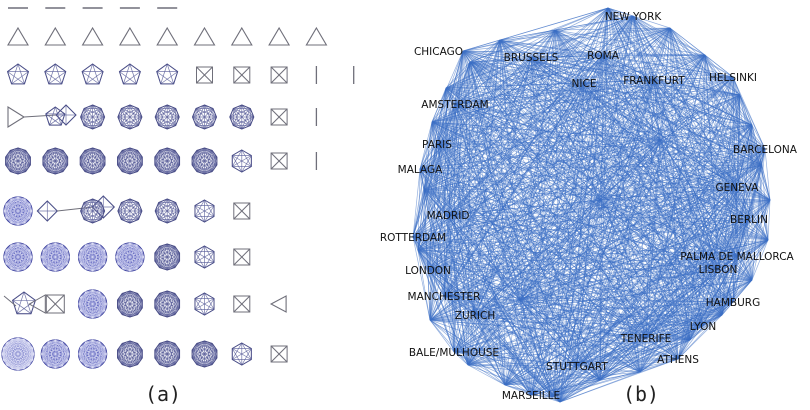  Describe the element at coordinates (18, 74) in the screenshot. I see `motif-pent` at that location.